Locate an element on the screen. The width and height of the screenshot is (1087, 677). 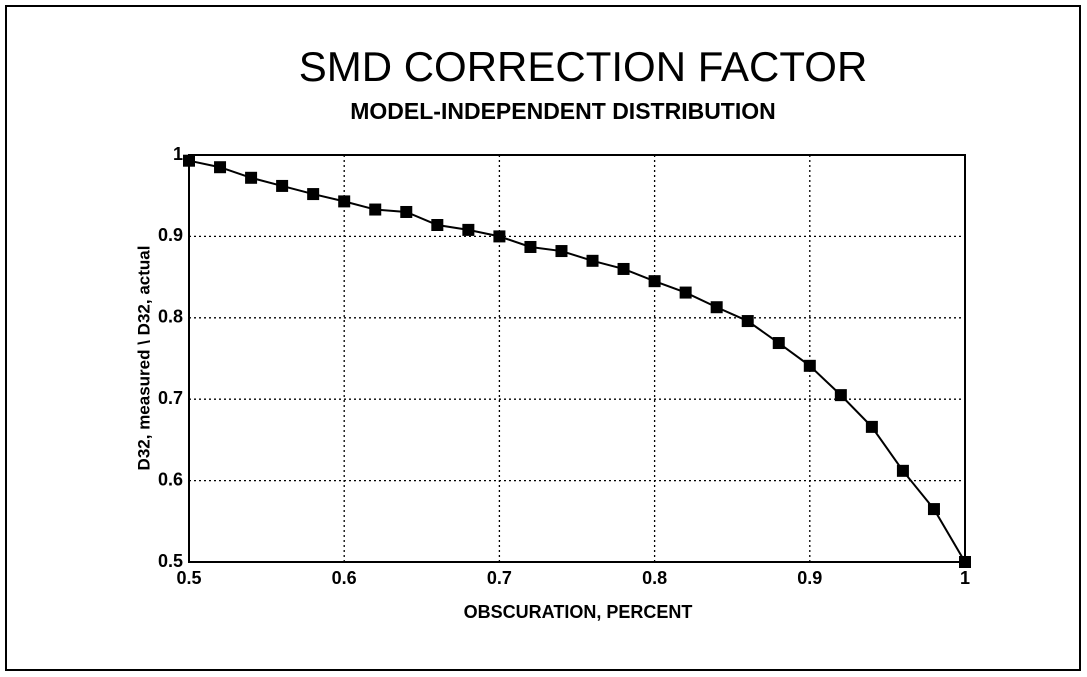
y-tick-label: 0.9 is located at coordinates (170, 235).